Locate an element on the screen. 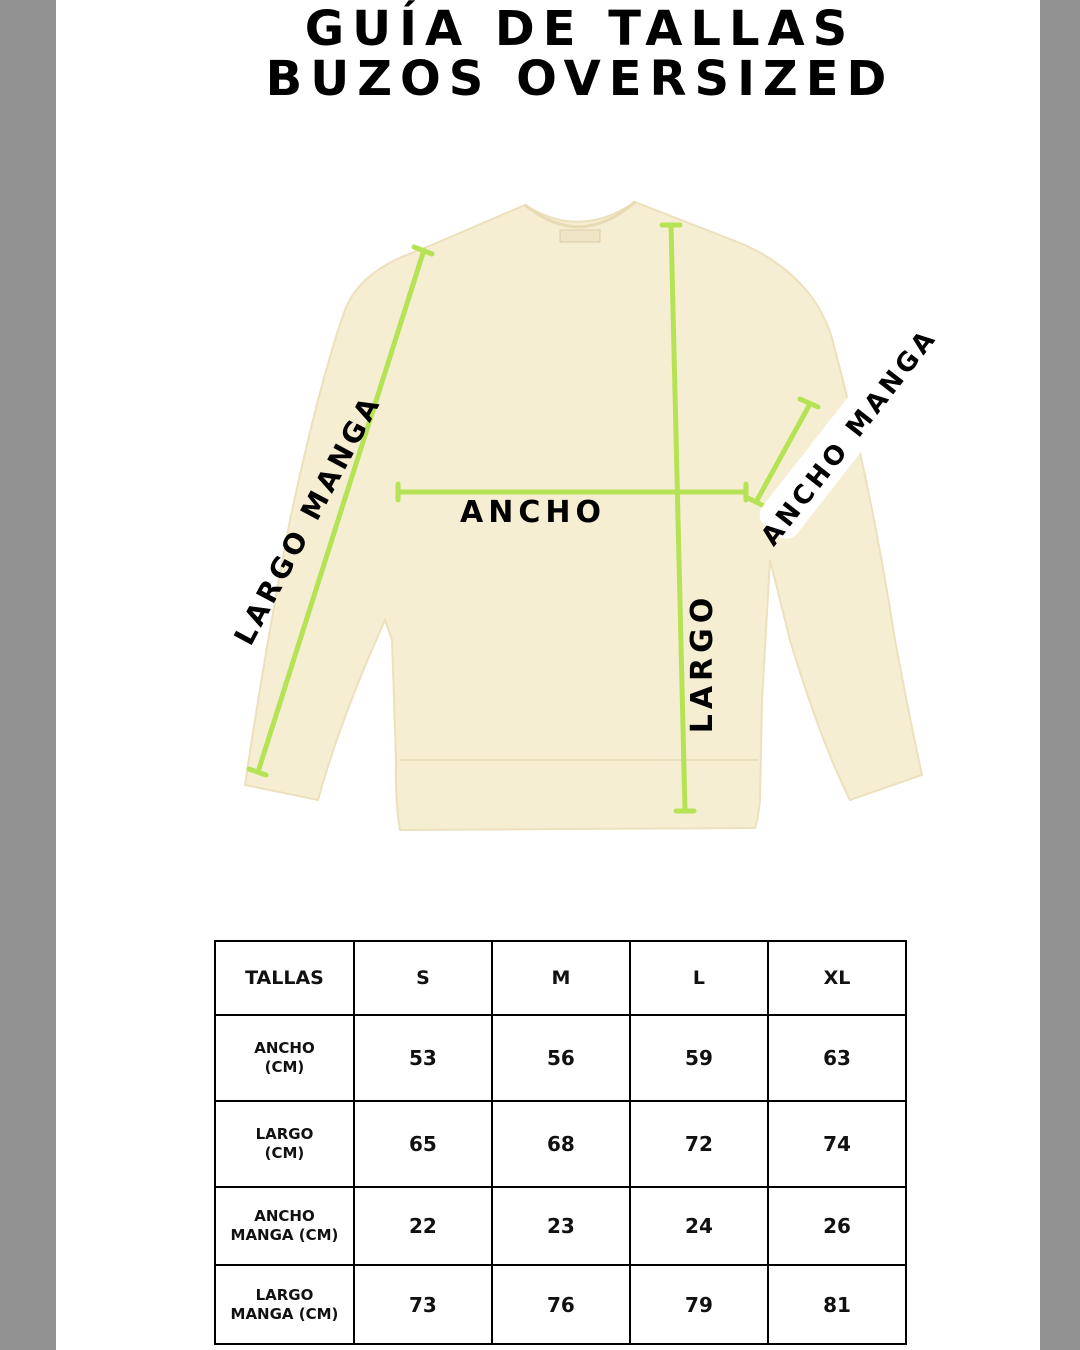  cell: 56 is located at coordinates (560, 1058).